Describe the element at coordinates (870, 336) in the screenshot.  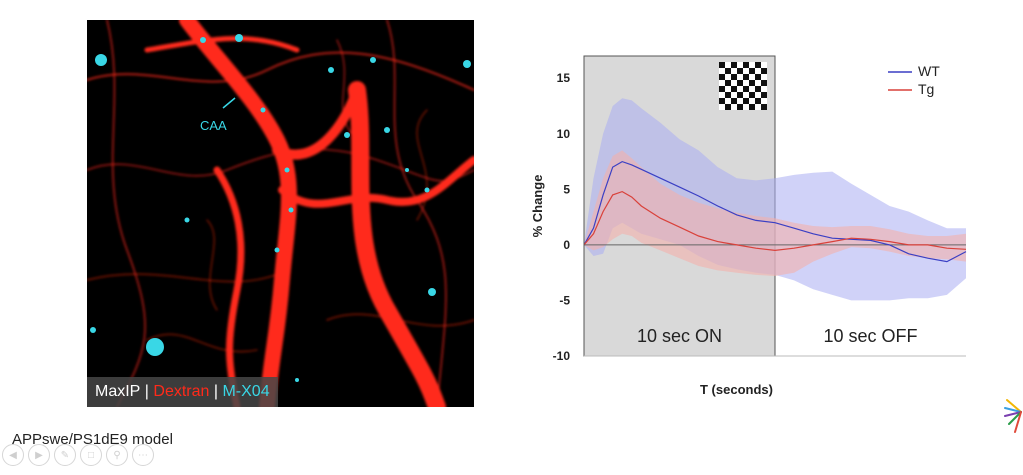
I see `stimulus-off-label: 10 sec OFF` at that location.